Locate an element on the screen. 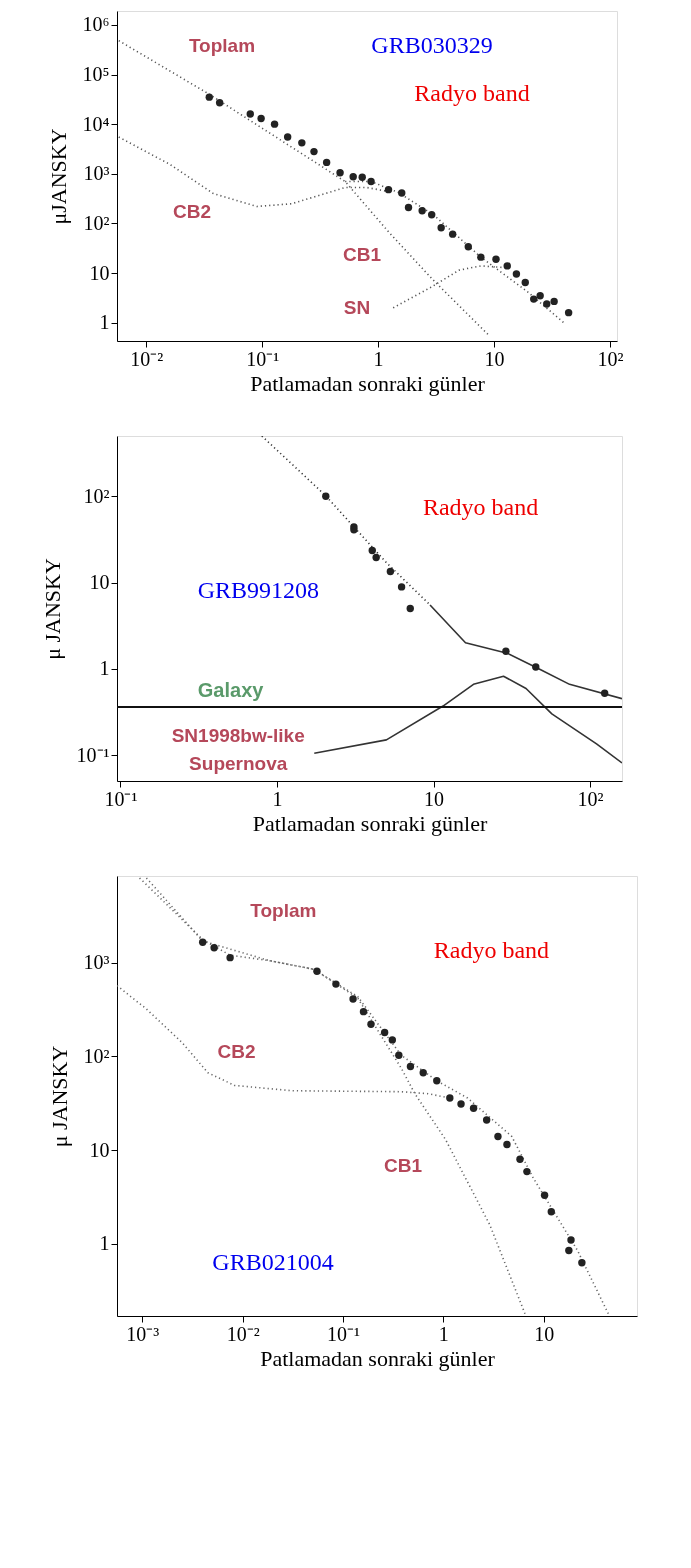 This screenshot has height=1568, width=691. y-tick-label: 10⁻¹ is located at coordinates (93, 754).